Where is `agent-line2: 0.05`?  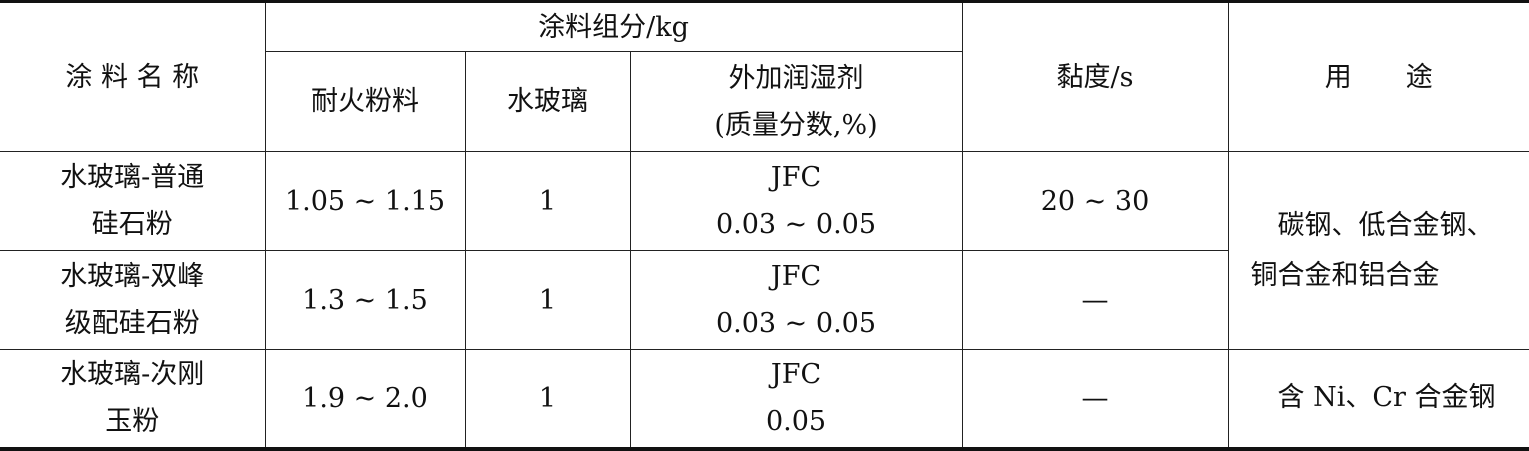
agent-line2: 0.05 is located at coordinates (796, 422).